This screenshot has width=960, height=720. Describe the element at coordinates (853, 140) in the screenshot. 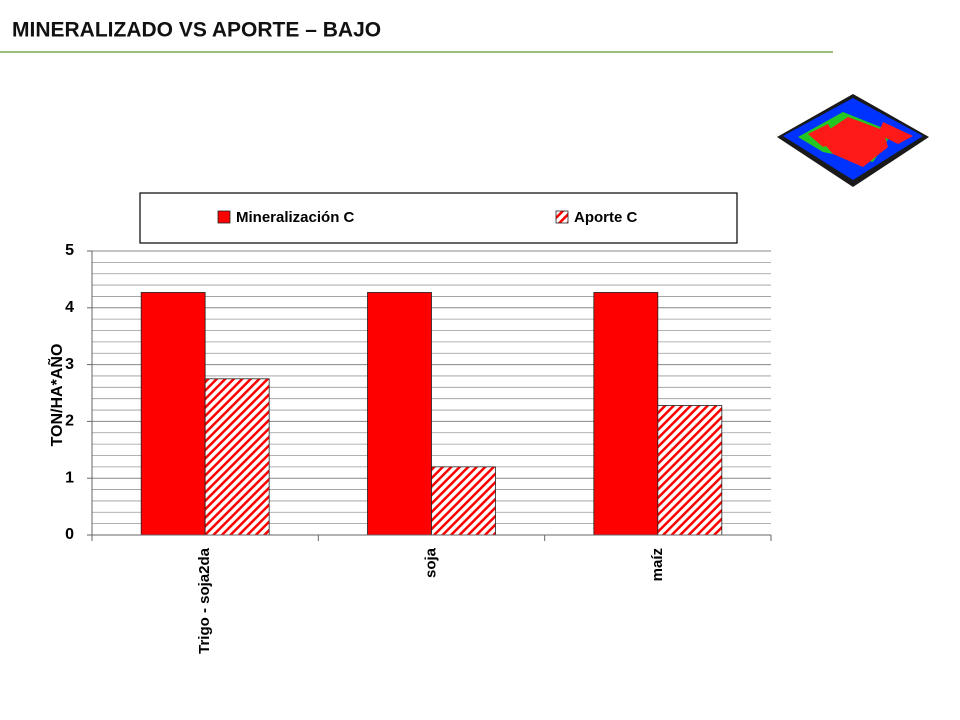

I see `field-map-icon` at that location.